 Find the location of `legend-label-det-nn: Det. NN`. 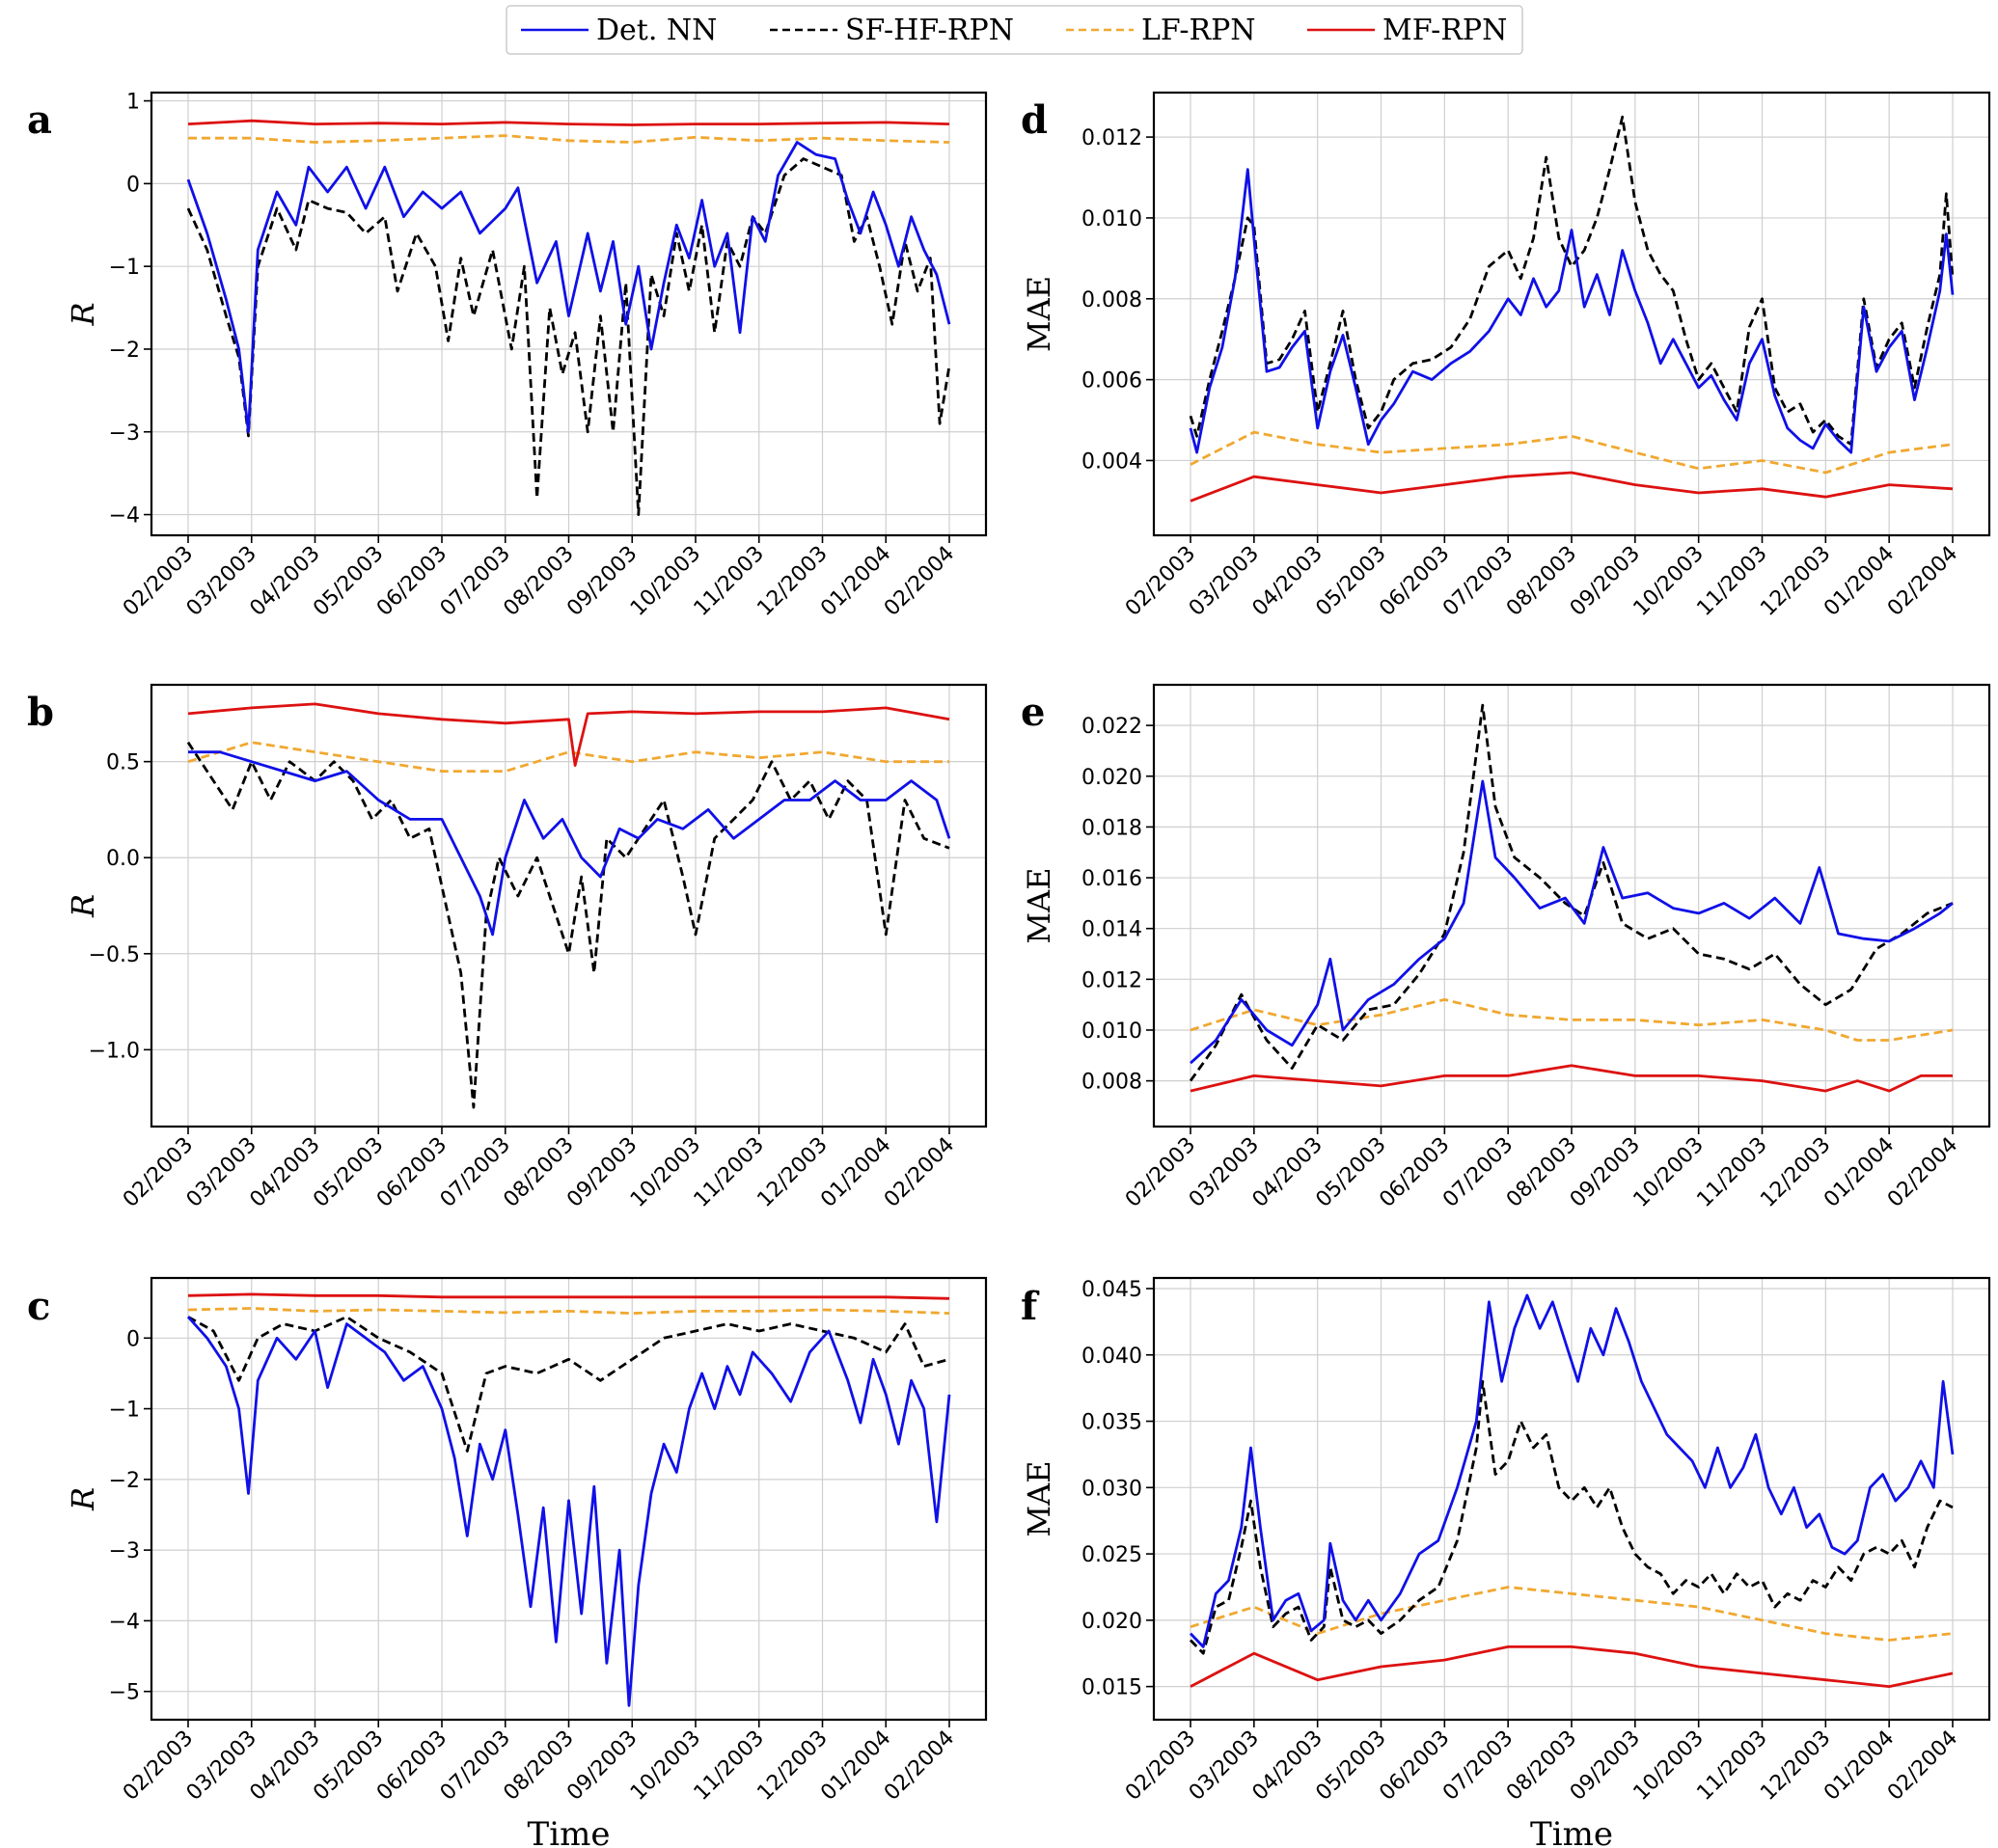

legend-label-det-nn: Det. NN is located at coordinates (656, 30).